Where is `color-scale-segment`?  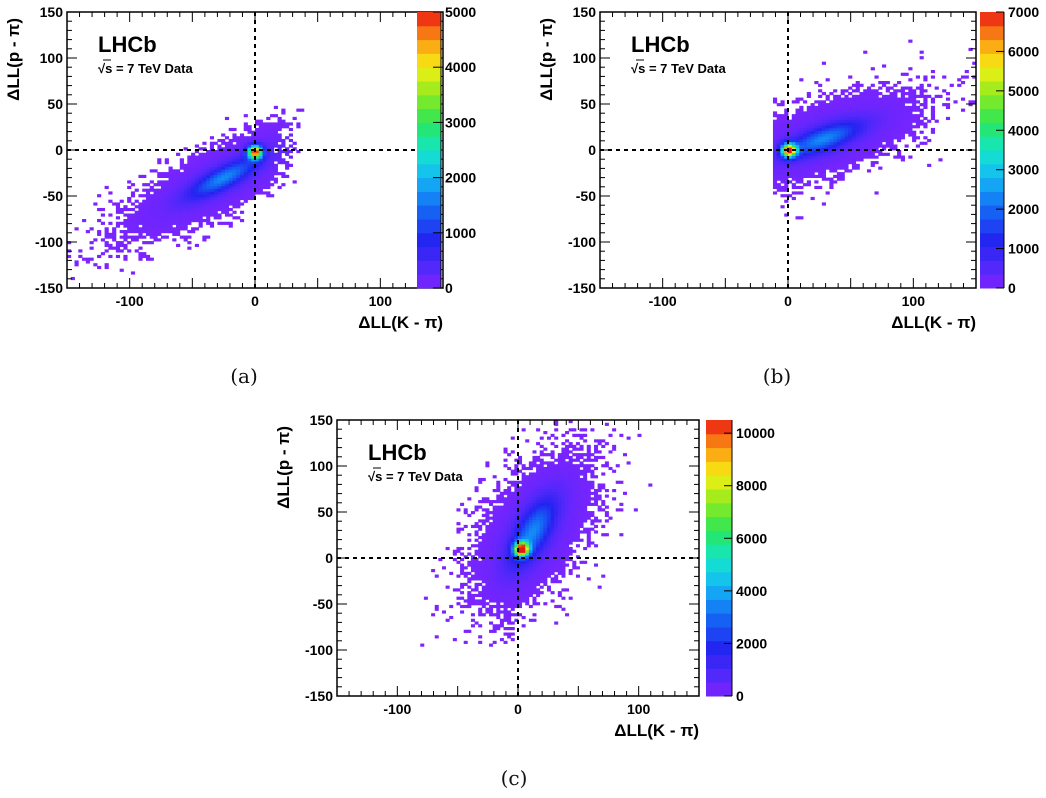 color-scale-segment is located at coordinates (429, 184).